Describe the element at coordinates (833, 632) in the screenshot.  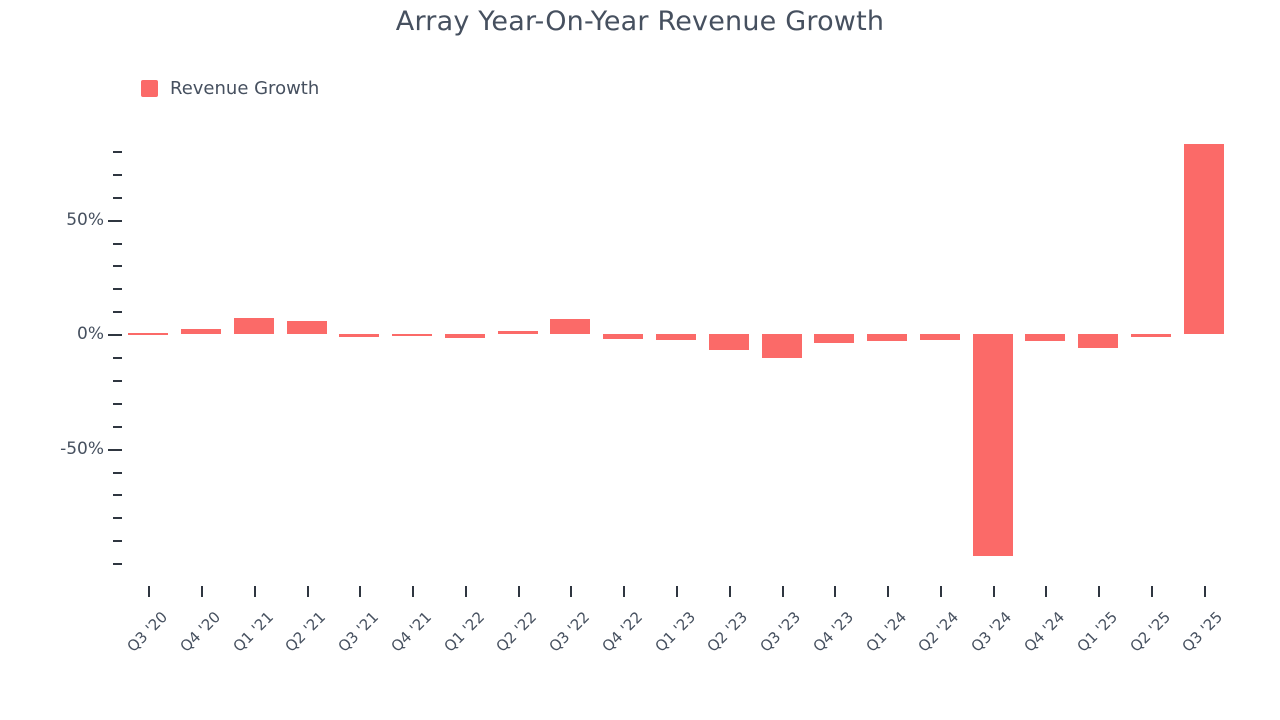
I see `x-axis-tick-label-text: Q4 '23` at that location.